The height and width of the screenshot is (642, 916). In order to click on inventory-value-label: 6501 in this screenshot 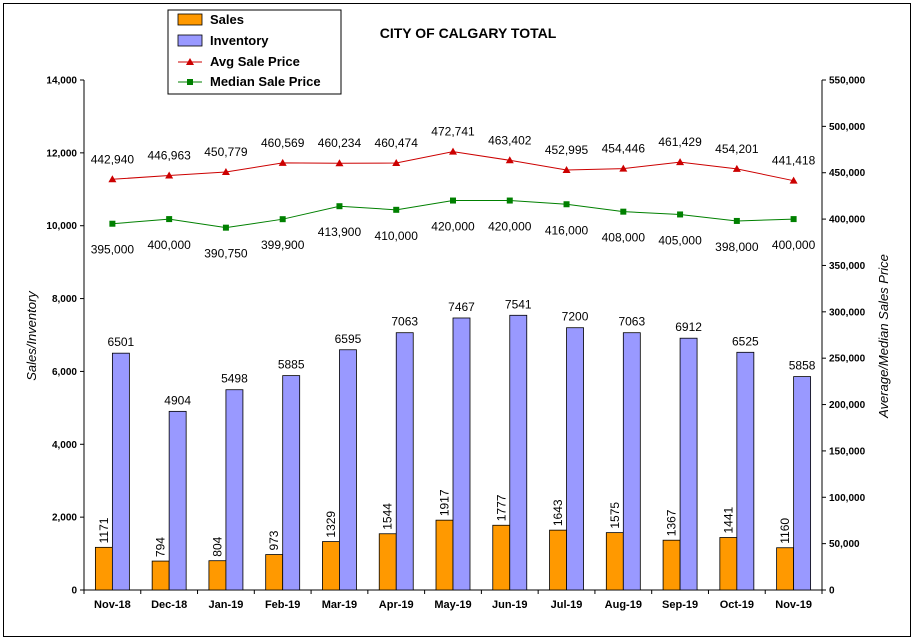, I will do `click(121, 342)`.